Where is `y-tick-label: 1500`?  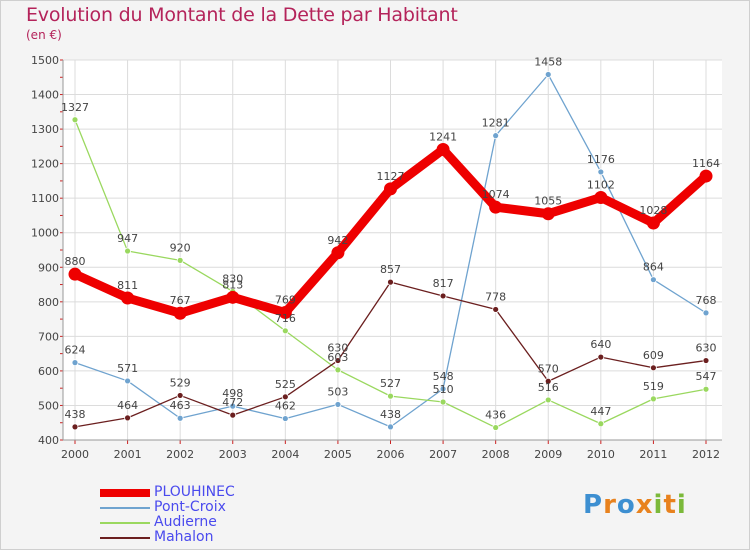
y-tick-label: 1500 is located at coordinates (45, 60).